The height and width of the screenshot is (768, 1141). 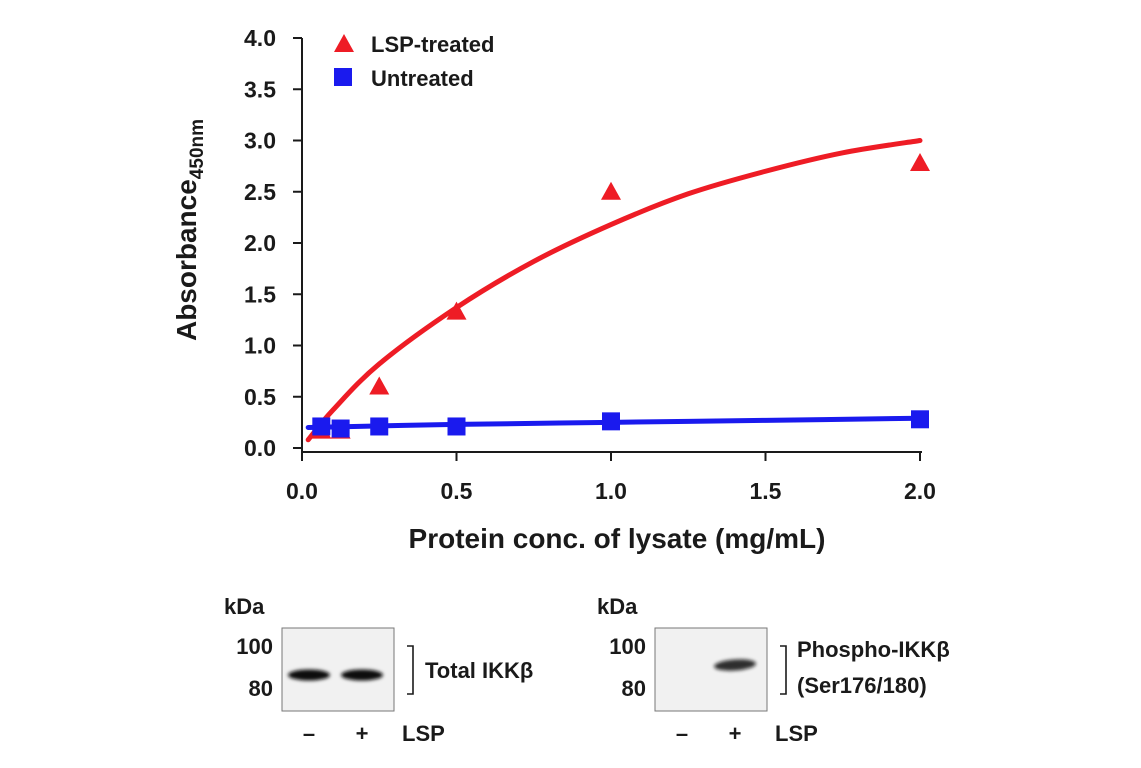 What do you see at coordinates (873, 649) in the screenshot?
I see `blot-band-label-line1: Phospho-IKKβ` at bounding box center [873, 649].